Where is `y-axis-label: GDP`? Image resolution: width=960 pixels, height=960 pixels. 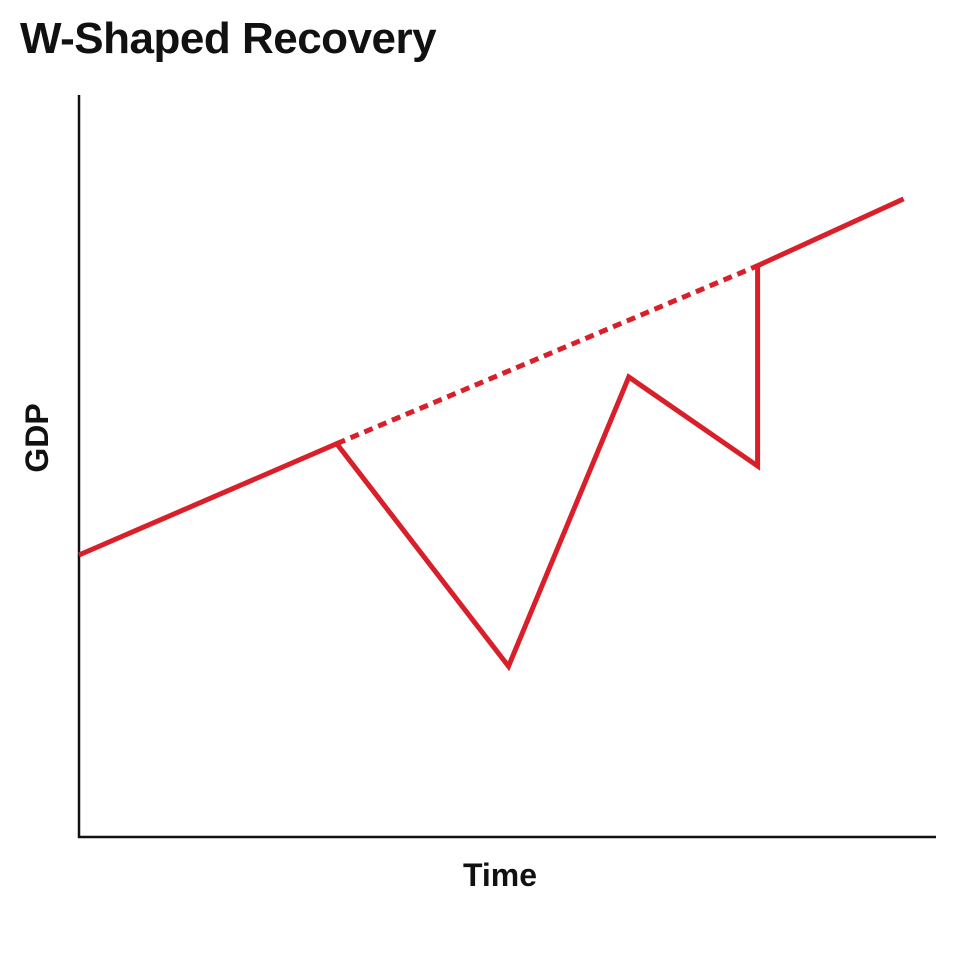
y-axis-label: GDP is located at coordinates (37, 437).